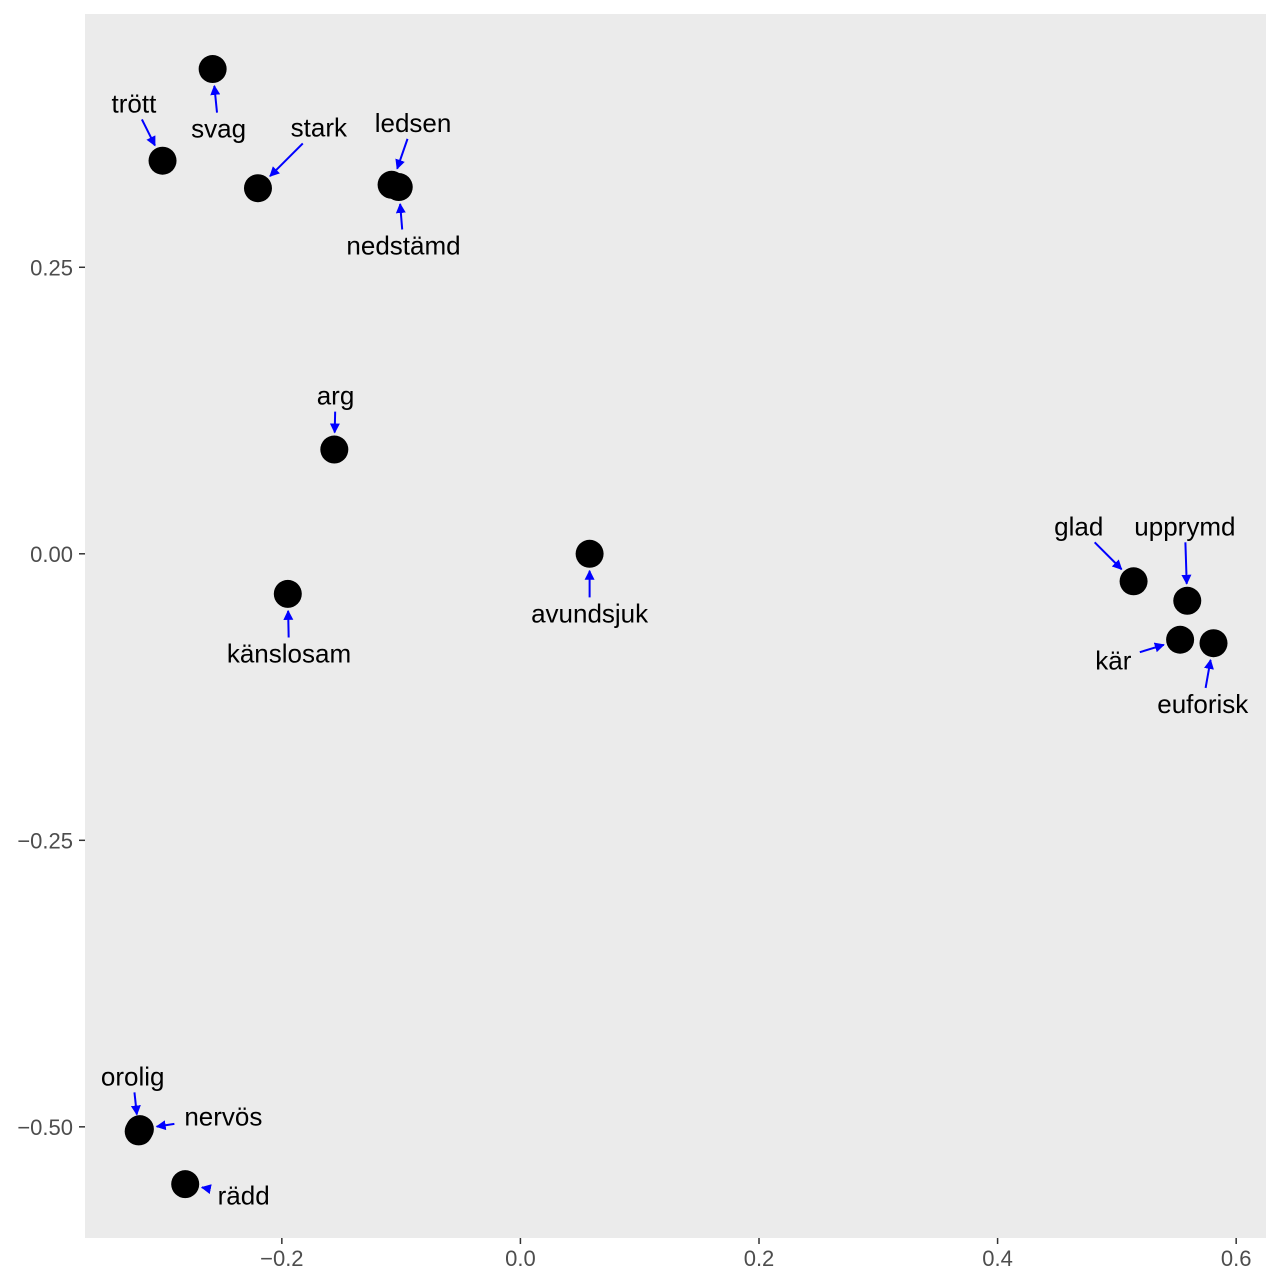  What do you see at coordinates (135, 1104) in the screenshot?
I see `connector-orolig` at bounding box center [135, 1104].